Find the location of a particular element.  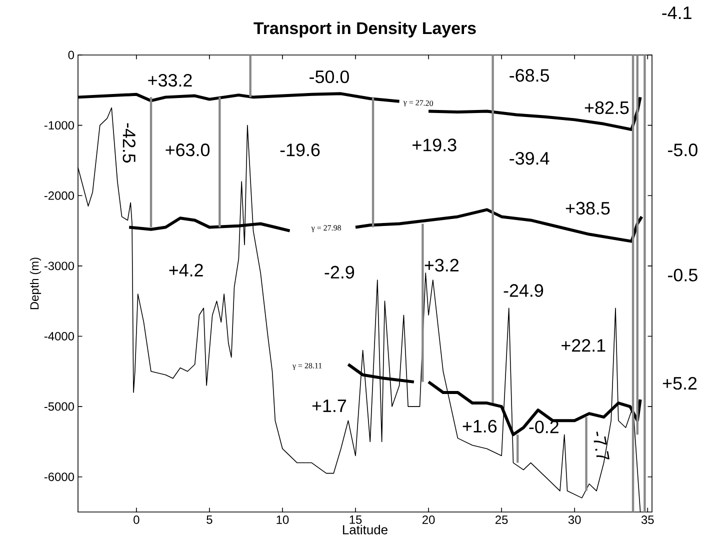

text: -5.0 is located at coordinates (683, 150).